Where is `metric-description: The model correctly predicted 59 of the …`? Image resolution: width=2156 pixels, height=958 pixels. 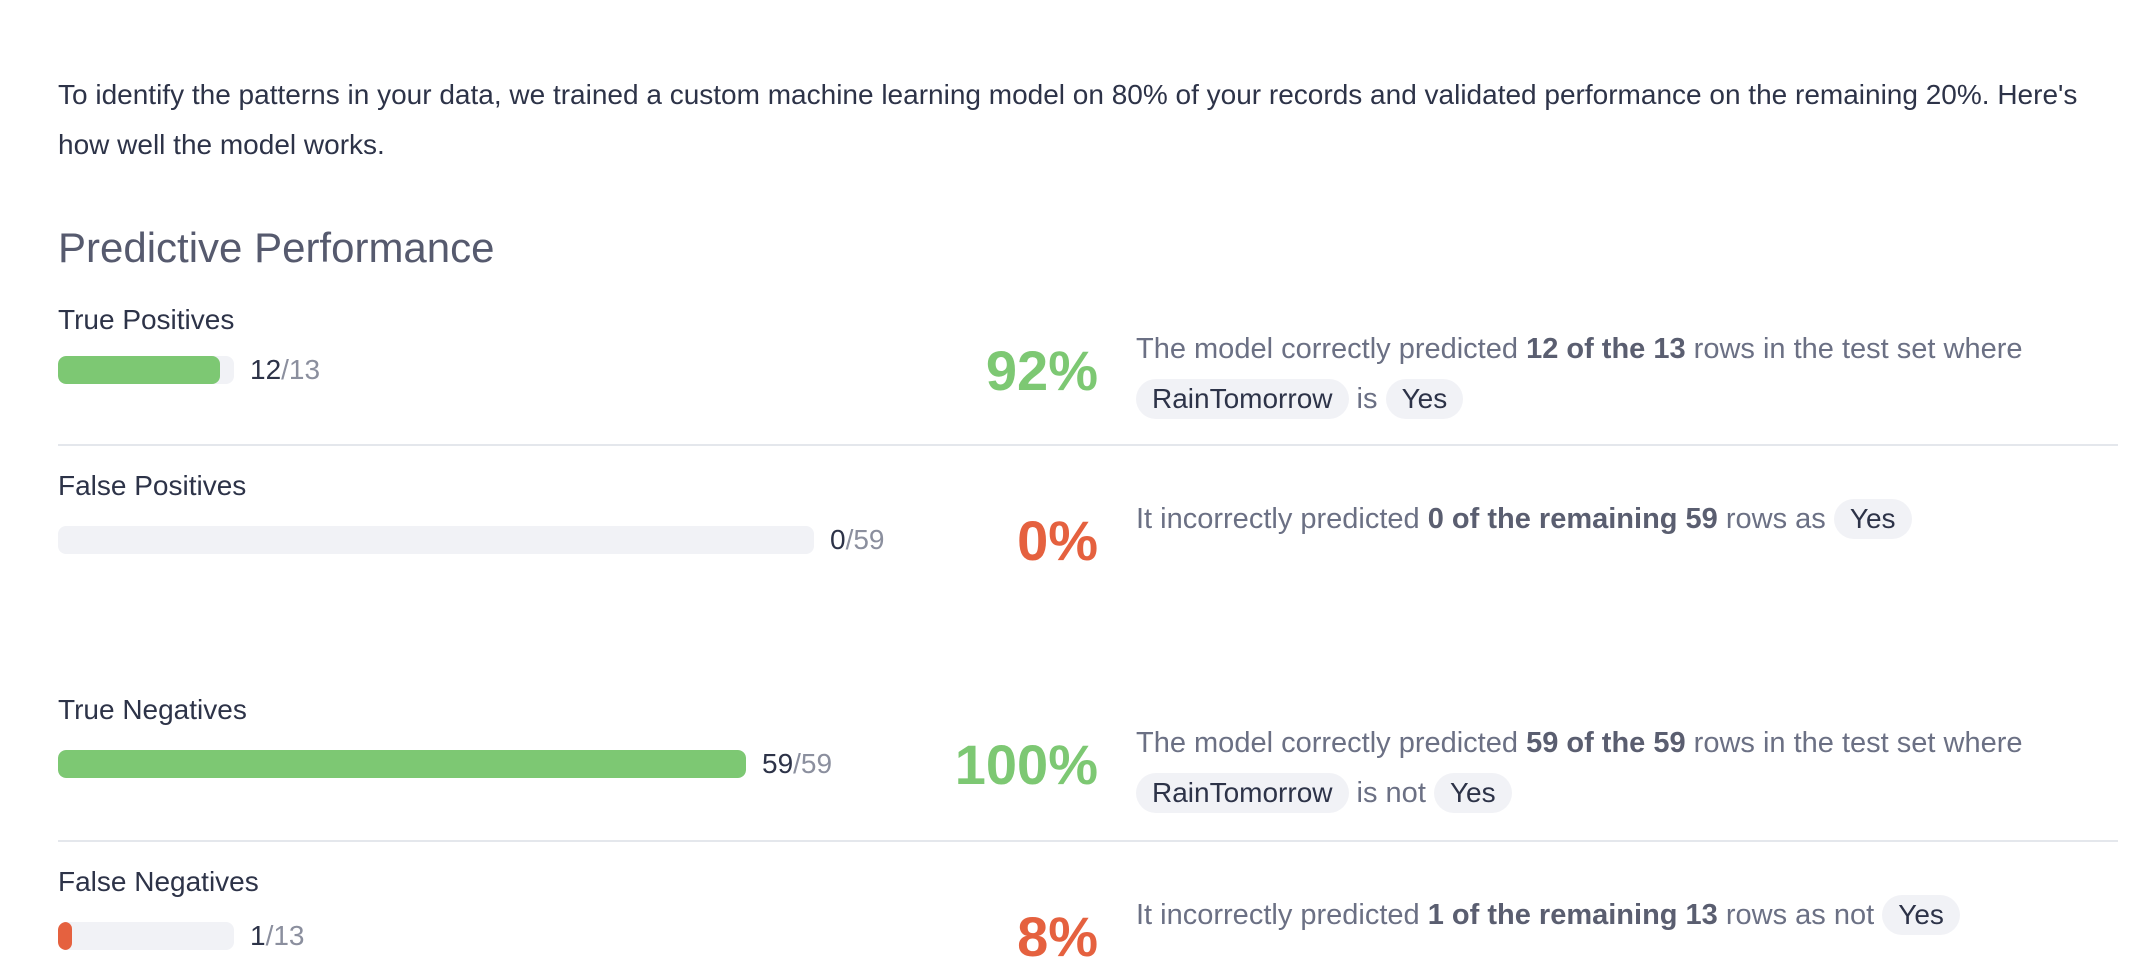 metric-description: The model correctly predicted 59 of the … is located at coordinates (1616, 768).